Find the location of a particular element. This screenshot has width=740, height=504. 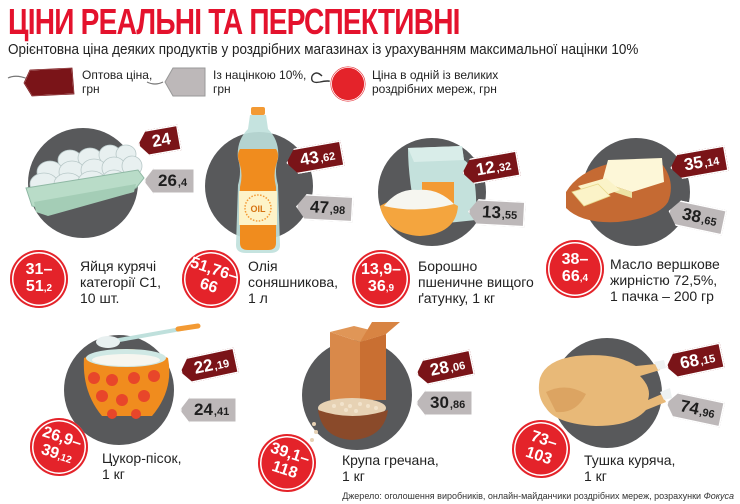

retail-price-circle: 38– 66,4 is located at coordinates (575, 269).